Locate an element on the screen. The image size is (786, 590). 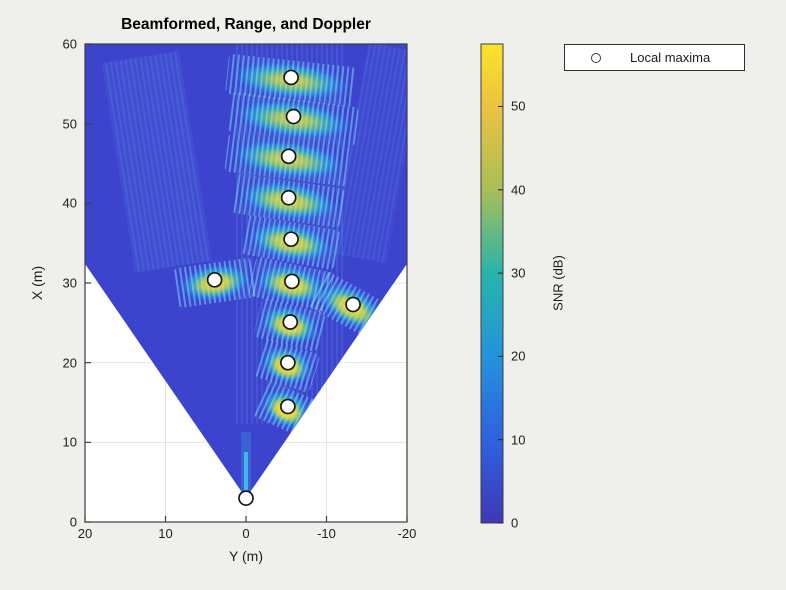
y-tick-label: 30 is located at coordinates (69, 283).